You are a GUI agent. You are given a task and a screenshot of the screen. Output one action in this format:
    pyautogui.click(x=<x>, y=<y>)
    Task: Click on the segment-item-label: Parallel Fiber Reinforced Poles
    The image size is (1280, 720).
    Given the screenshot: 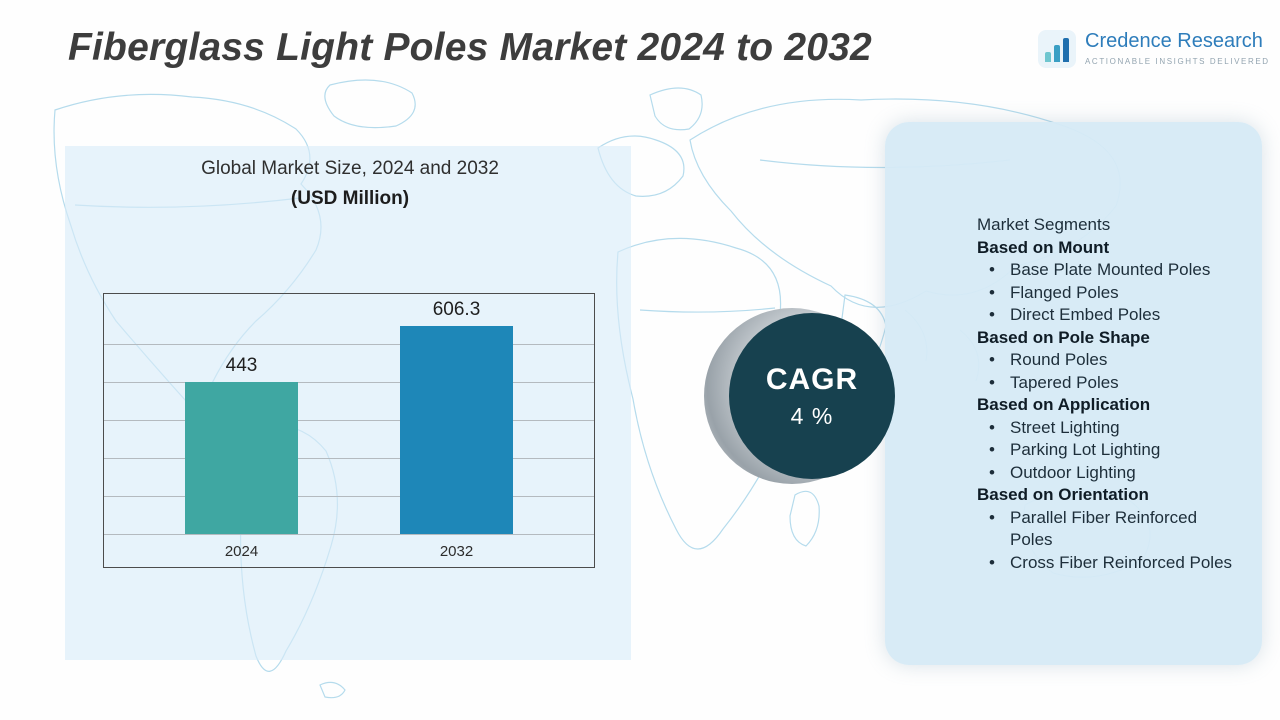 What is the action you would take?
    pyautogui.click(x=1104, y=528)
    